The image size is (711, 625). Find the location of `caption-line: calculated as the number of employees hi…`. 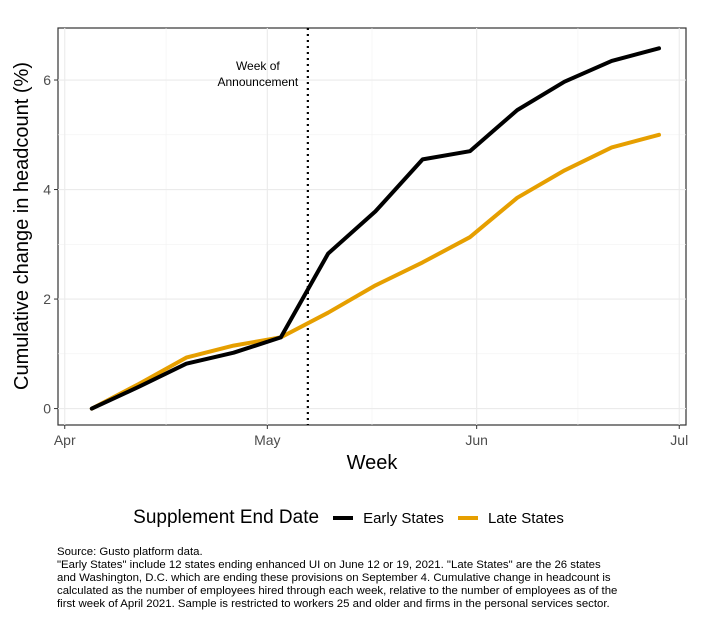

caption-line: calculated as the number of employees hi… is located at coordinates (337, 591).